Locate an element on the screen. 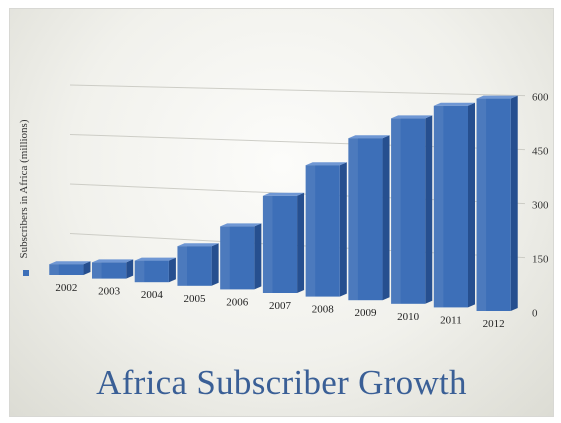 The height and width of the screenshot is (423, 561). y-tick-label-300: 300 is located at coordinates (540, 206).